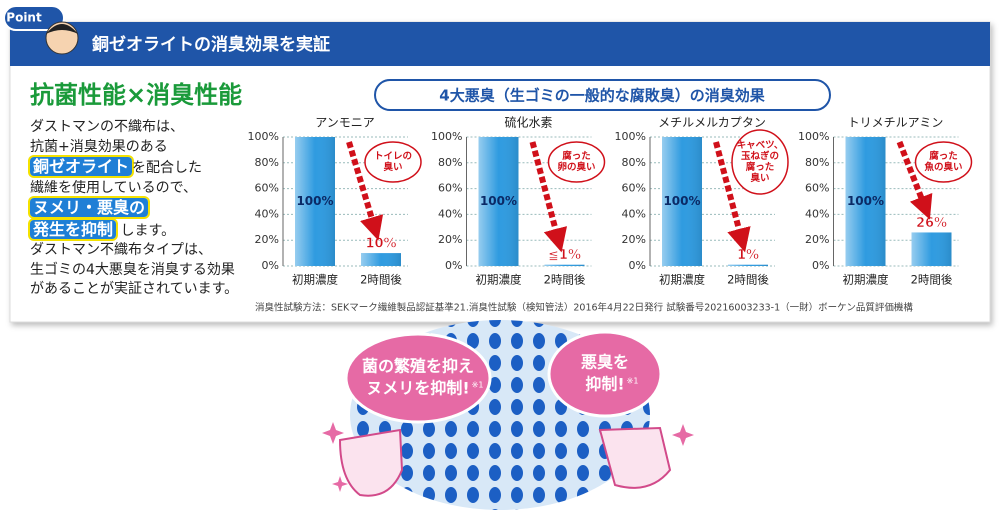 The height and width of the screenshot is (520, 1000). I want to click on bubble-text: 抑制!, so click(604, 384).